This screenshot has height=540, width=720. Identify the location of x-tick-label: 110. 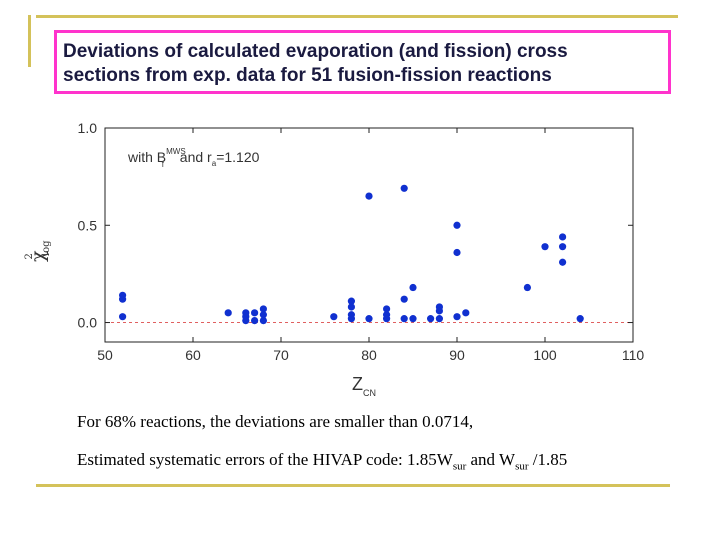
(633, 355).